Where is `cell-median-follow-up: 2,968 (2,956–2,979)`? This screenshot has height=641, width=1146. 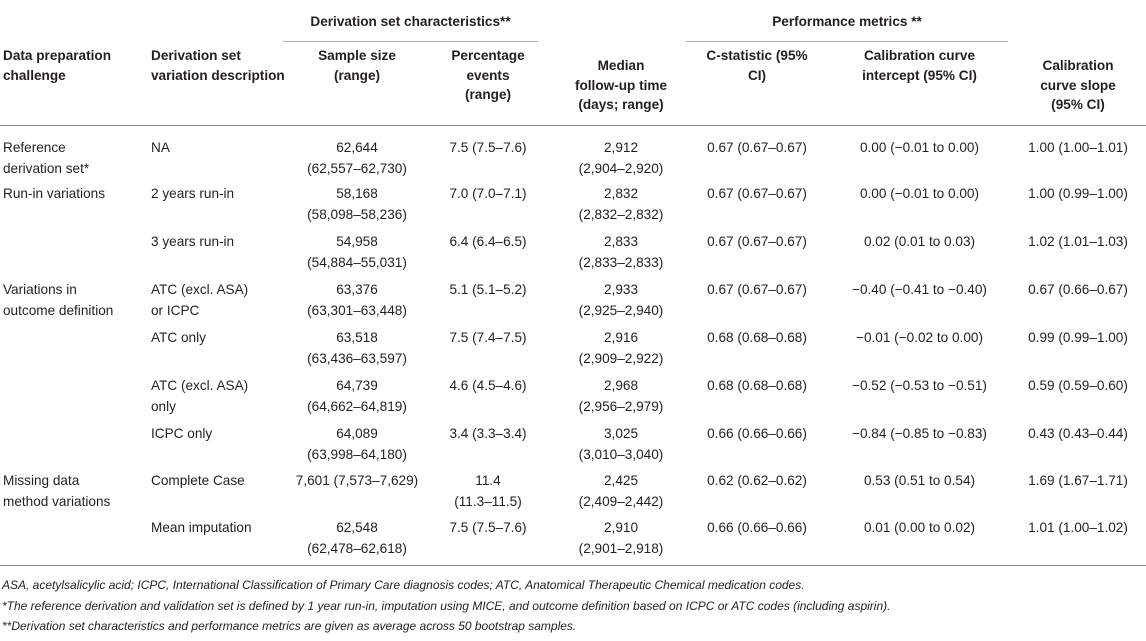 cell-median-follow-up: 2,968 (2,956–2,979) is located at coordinates (621, 396).